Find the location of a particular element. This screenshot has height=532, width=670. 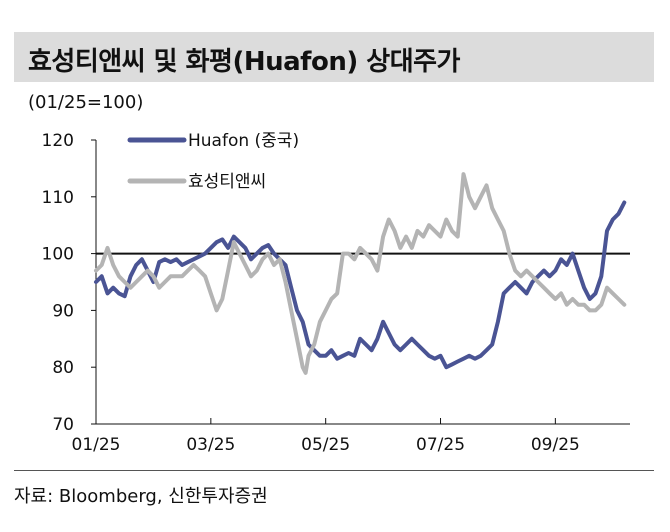

x-tick-label: 03/25 is located at coordinates (210, 445).